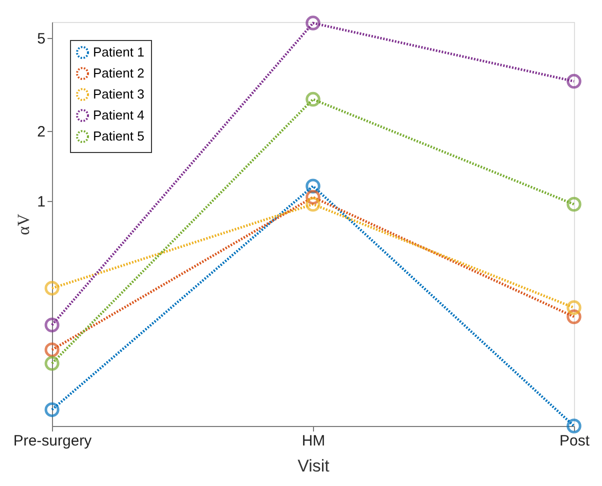 The height and width of the screenshot is (486, 602). I want to click on y-axis-title: αV, so click(24, 224).